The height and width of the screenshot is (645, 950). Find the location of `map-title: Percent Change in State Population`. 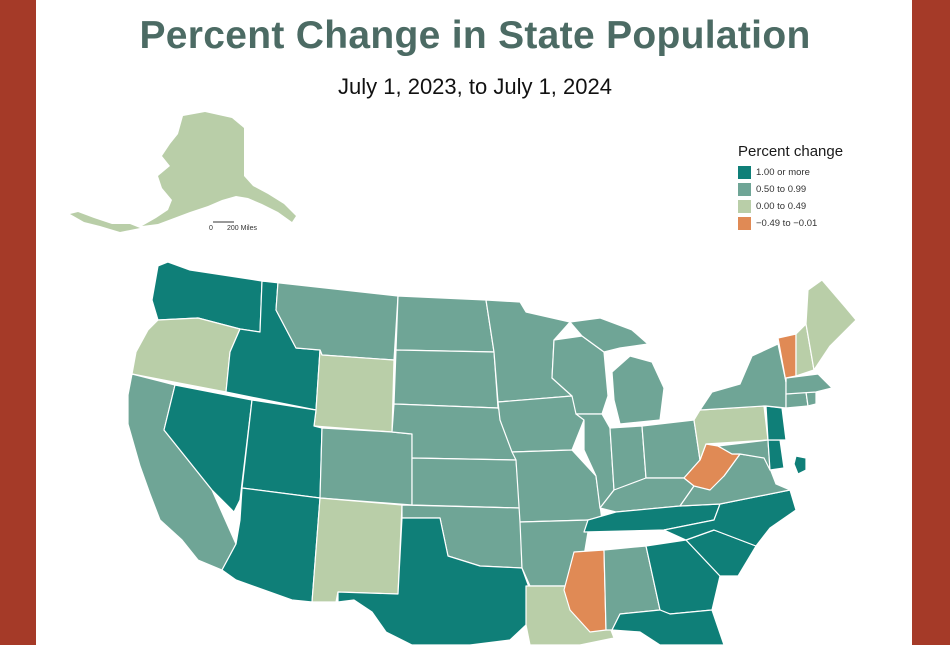

map-title: Percent Change in State Population is located at coordinates (475, 35).